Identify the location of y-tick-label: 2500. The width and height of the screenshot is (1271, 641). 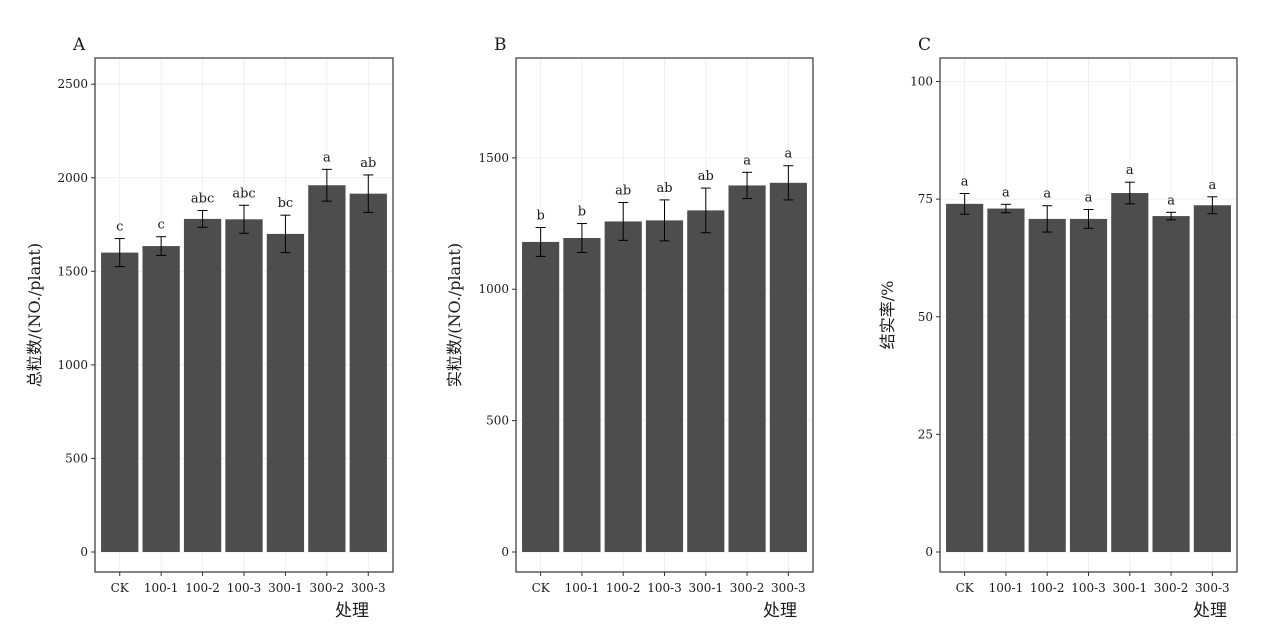
(72, 84).